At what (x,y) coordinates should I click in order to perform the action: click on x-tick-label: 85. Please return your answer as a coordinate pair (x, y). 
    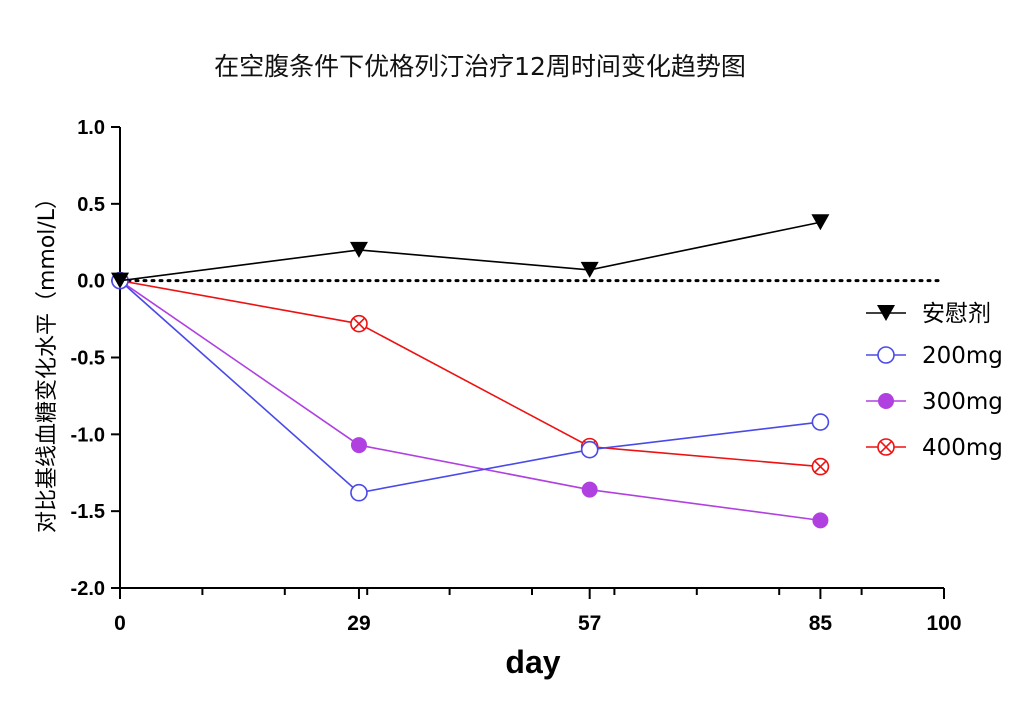
    Looking at the image, I should click on (821, 623).